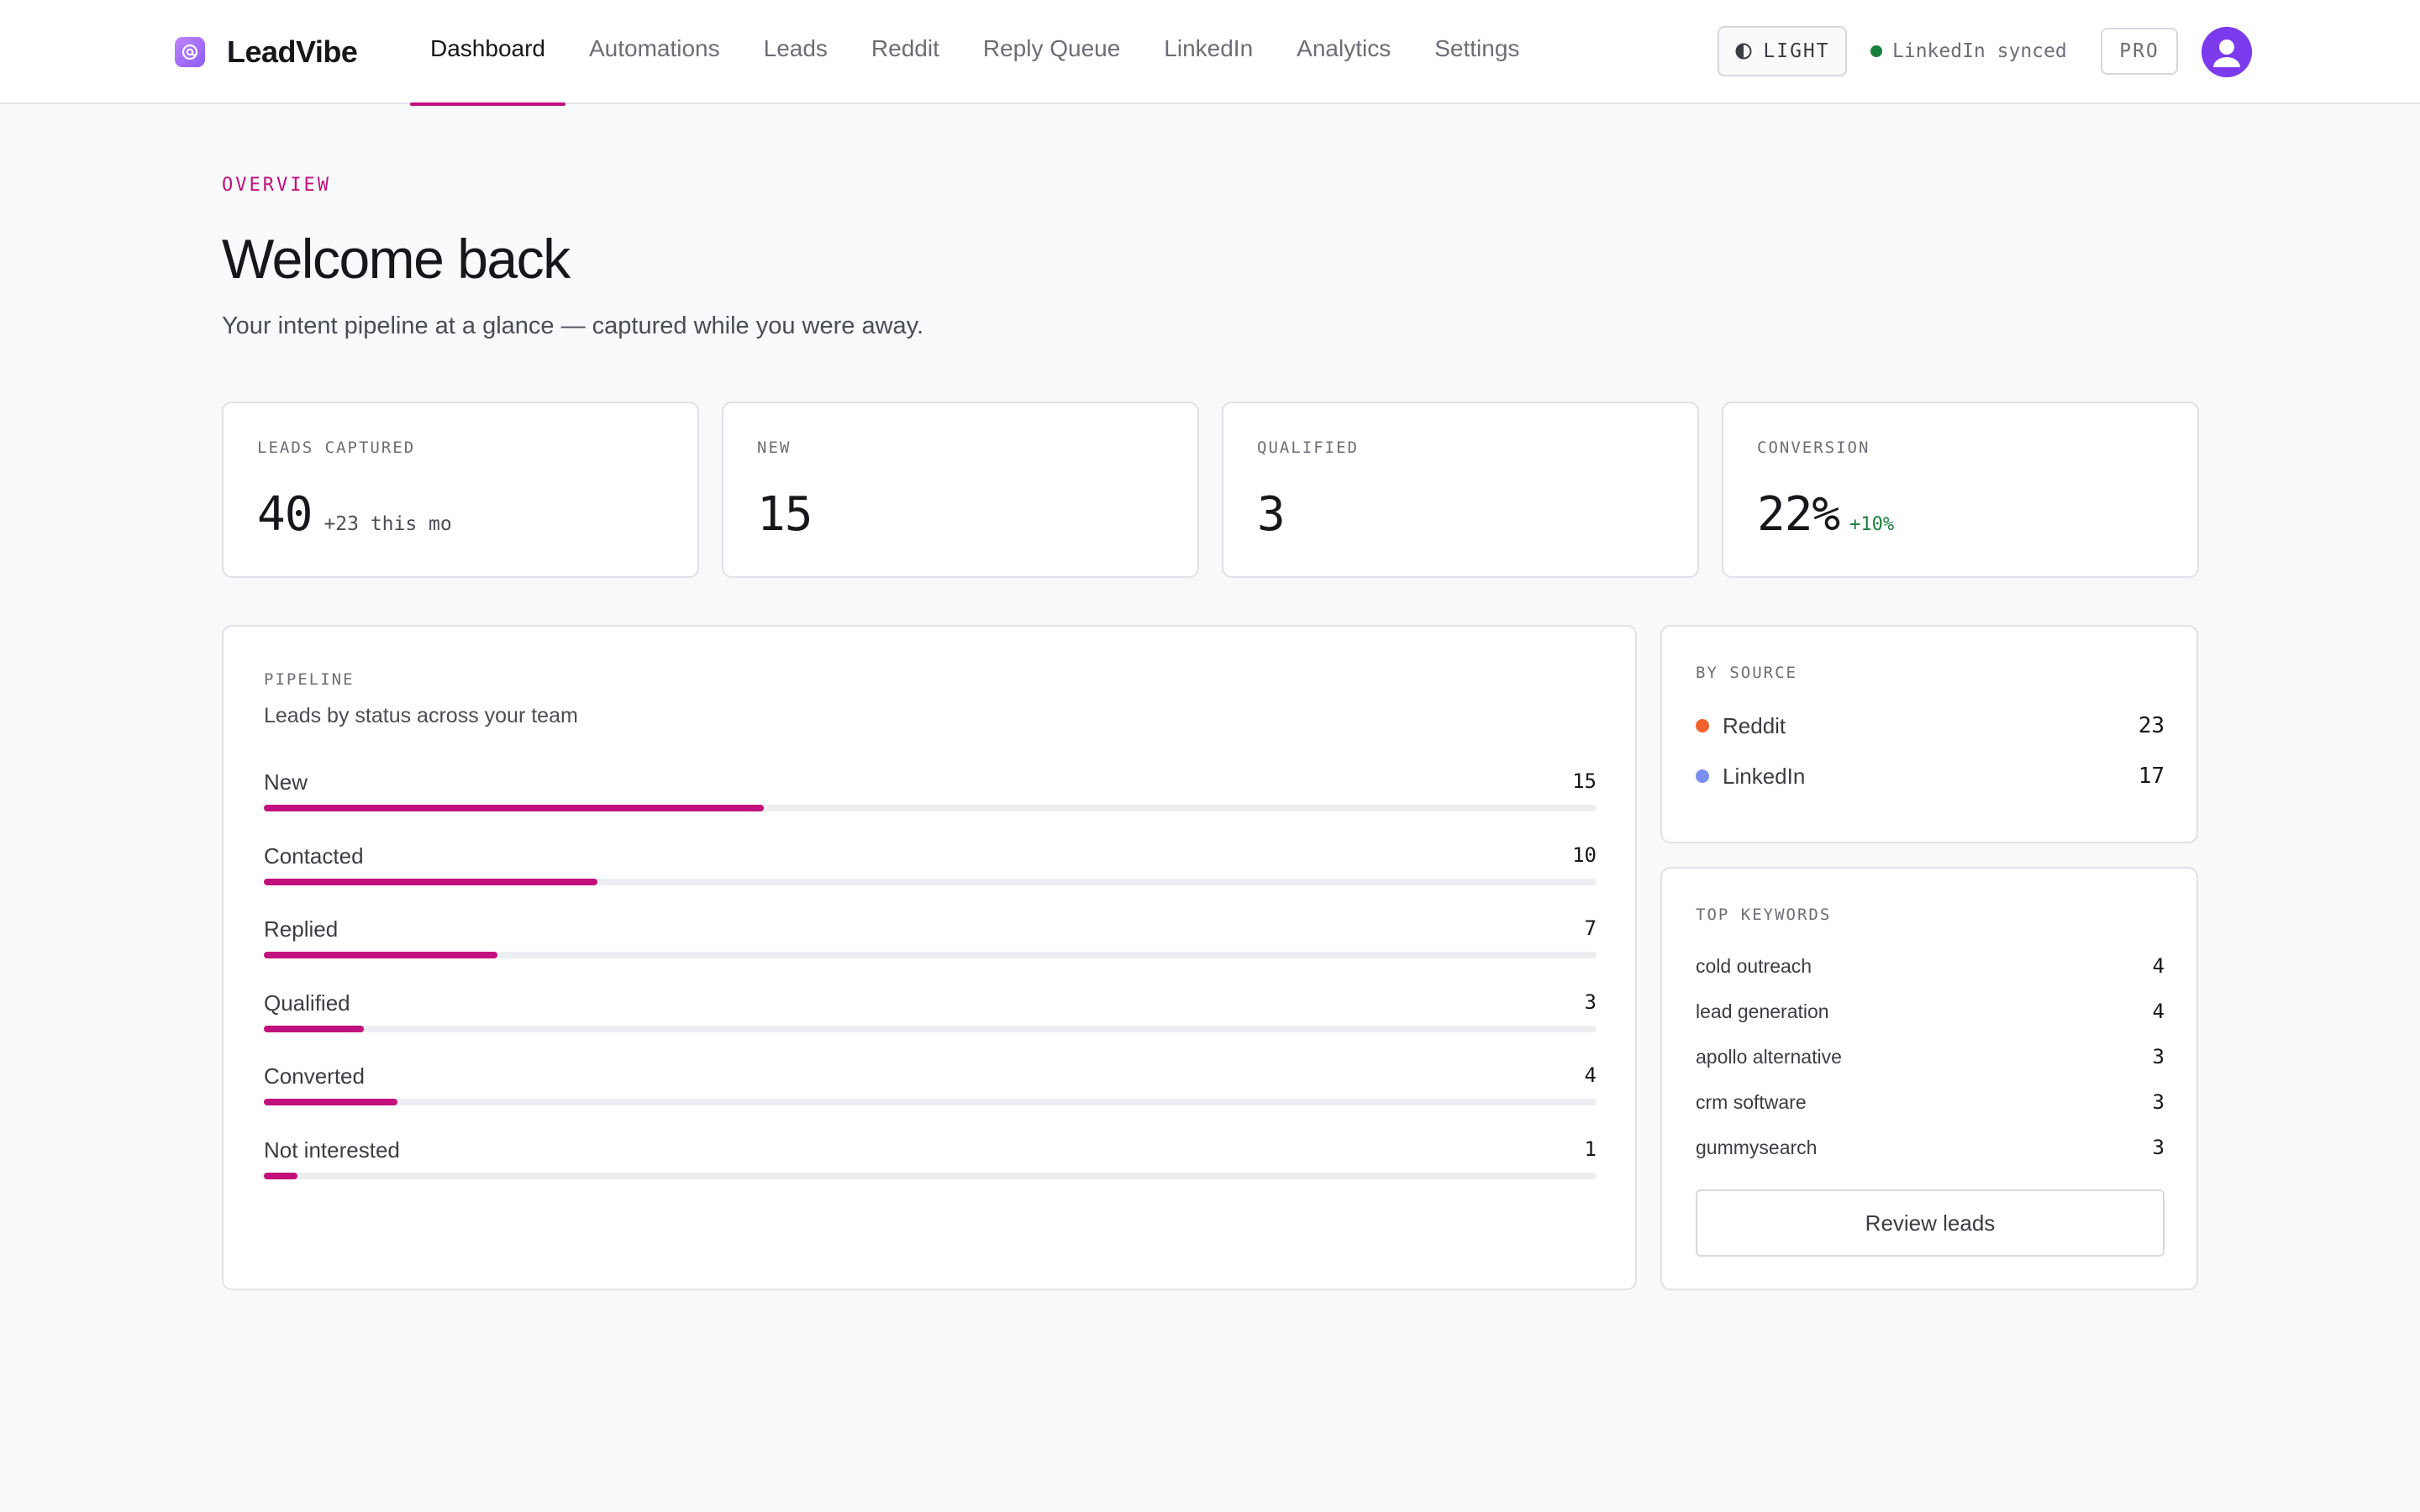 Image resolution: width=2420 pixels, height=1512 pixels. What do you see at coordinates (2151, 776) in the screenshot?
I see `source-count: 17` at bounding box center [2151, 776].